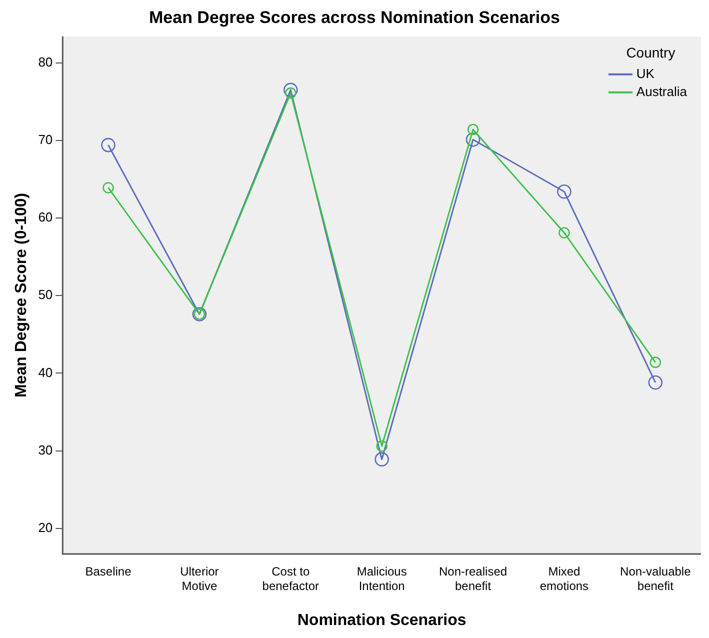  What do you see at coordinates (199, 571) in the screenshot?
I see `category-label: Ulterior` at bounding box center [199, 571].